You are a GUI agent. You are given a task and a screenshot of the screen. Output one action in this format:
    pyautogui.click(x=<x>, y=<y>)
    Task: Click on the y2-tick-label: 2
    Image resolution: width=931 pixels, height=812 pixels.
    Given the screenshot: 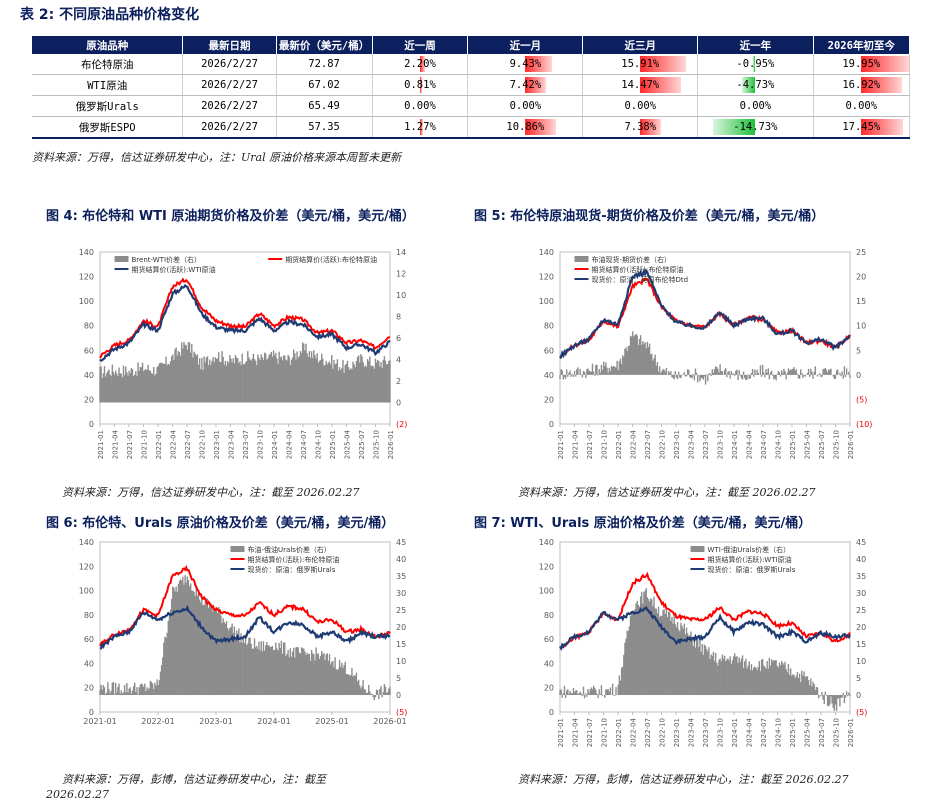 What is the action you would take?
    pyautogui.click(x=398, y=381)
    